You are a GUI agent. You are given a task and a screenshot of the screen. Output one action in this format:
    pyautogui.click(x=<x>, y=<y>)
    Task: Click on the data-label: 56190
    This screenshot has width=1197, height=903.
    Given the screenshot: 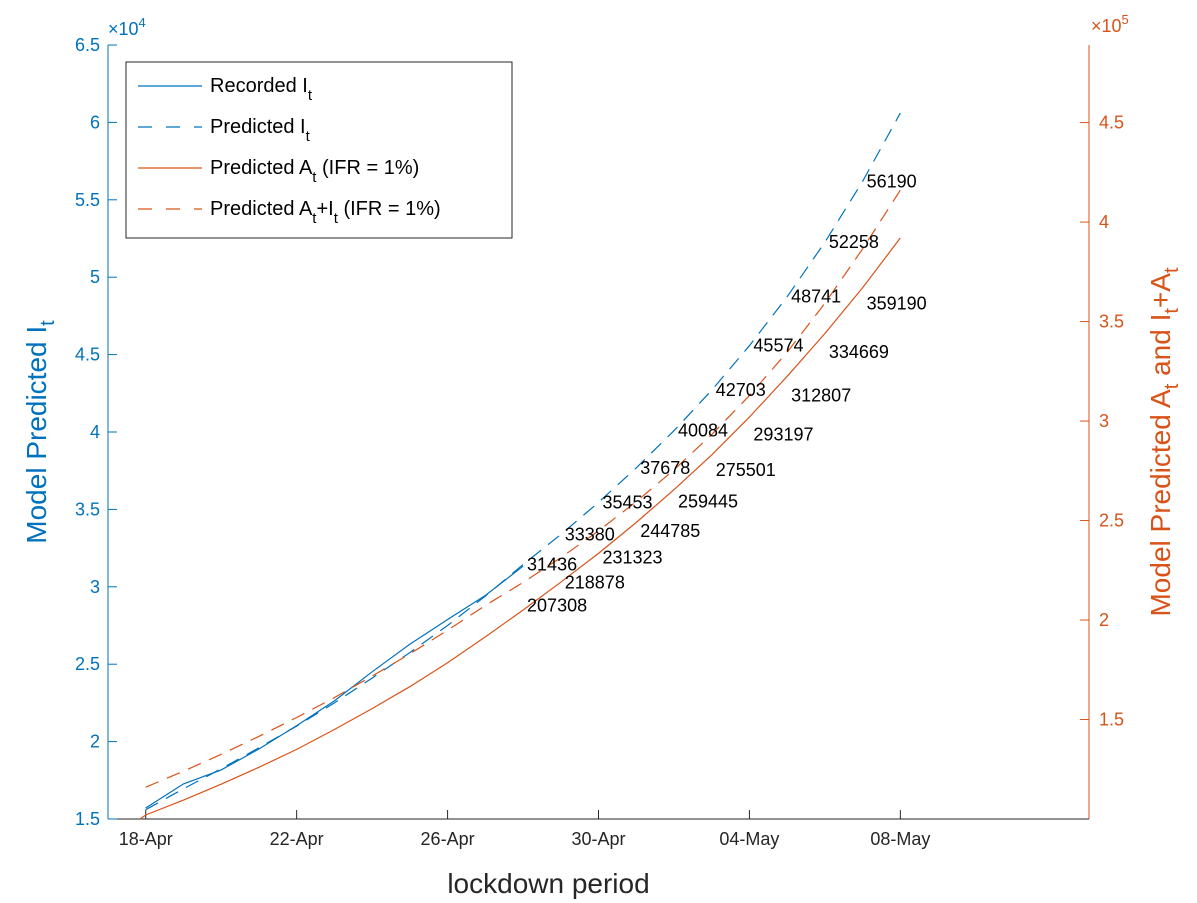 What is the action you would take?
    pyautogui.click(x=892, y=181)
    